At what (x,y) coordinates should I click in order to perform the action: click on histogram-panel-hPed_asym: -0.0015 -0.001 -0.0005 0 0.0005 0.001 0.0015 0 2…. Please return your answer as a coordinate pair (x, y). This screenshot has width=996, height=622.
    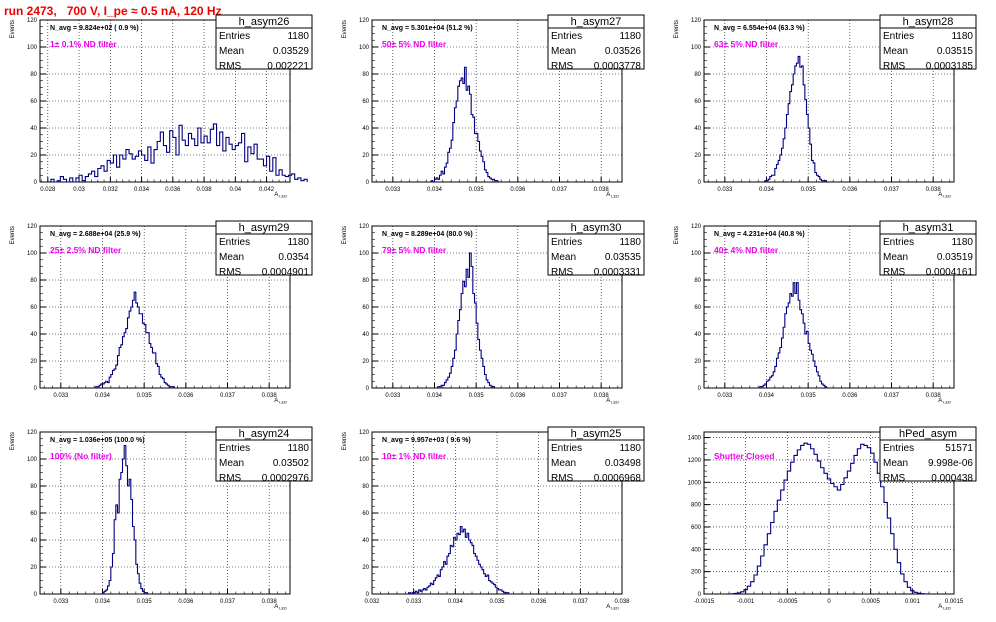
    Looking at the image, I should click on (832, 518).